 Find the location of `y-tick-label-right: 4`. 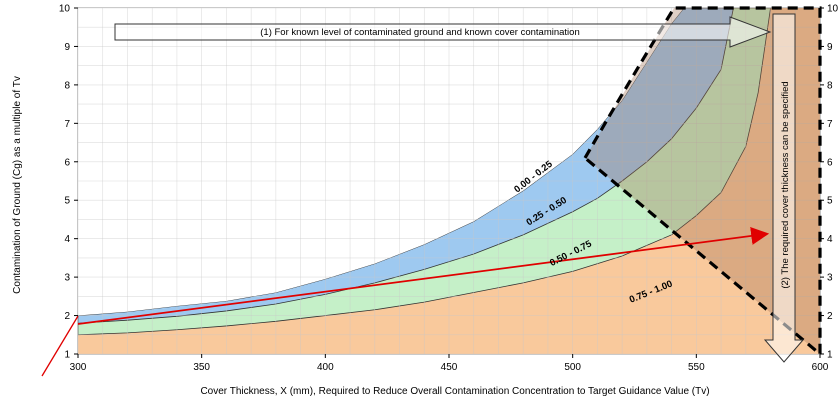

y-tick-label-right: 4 is located at coordinates (830, 239).